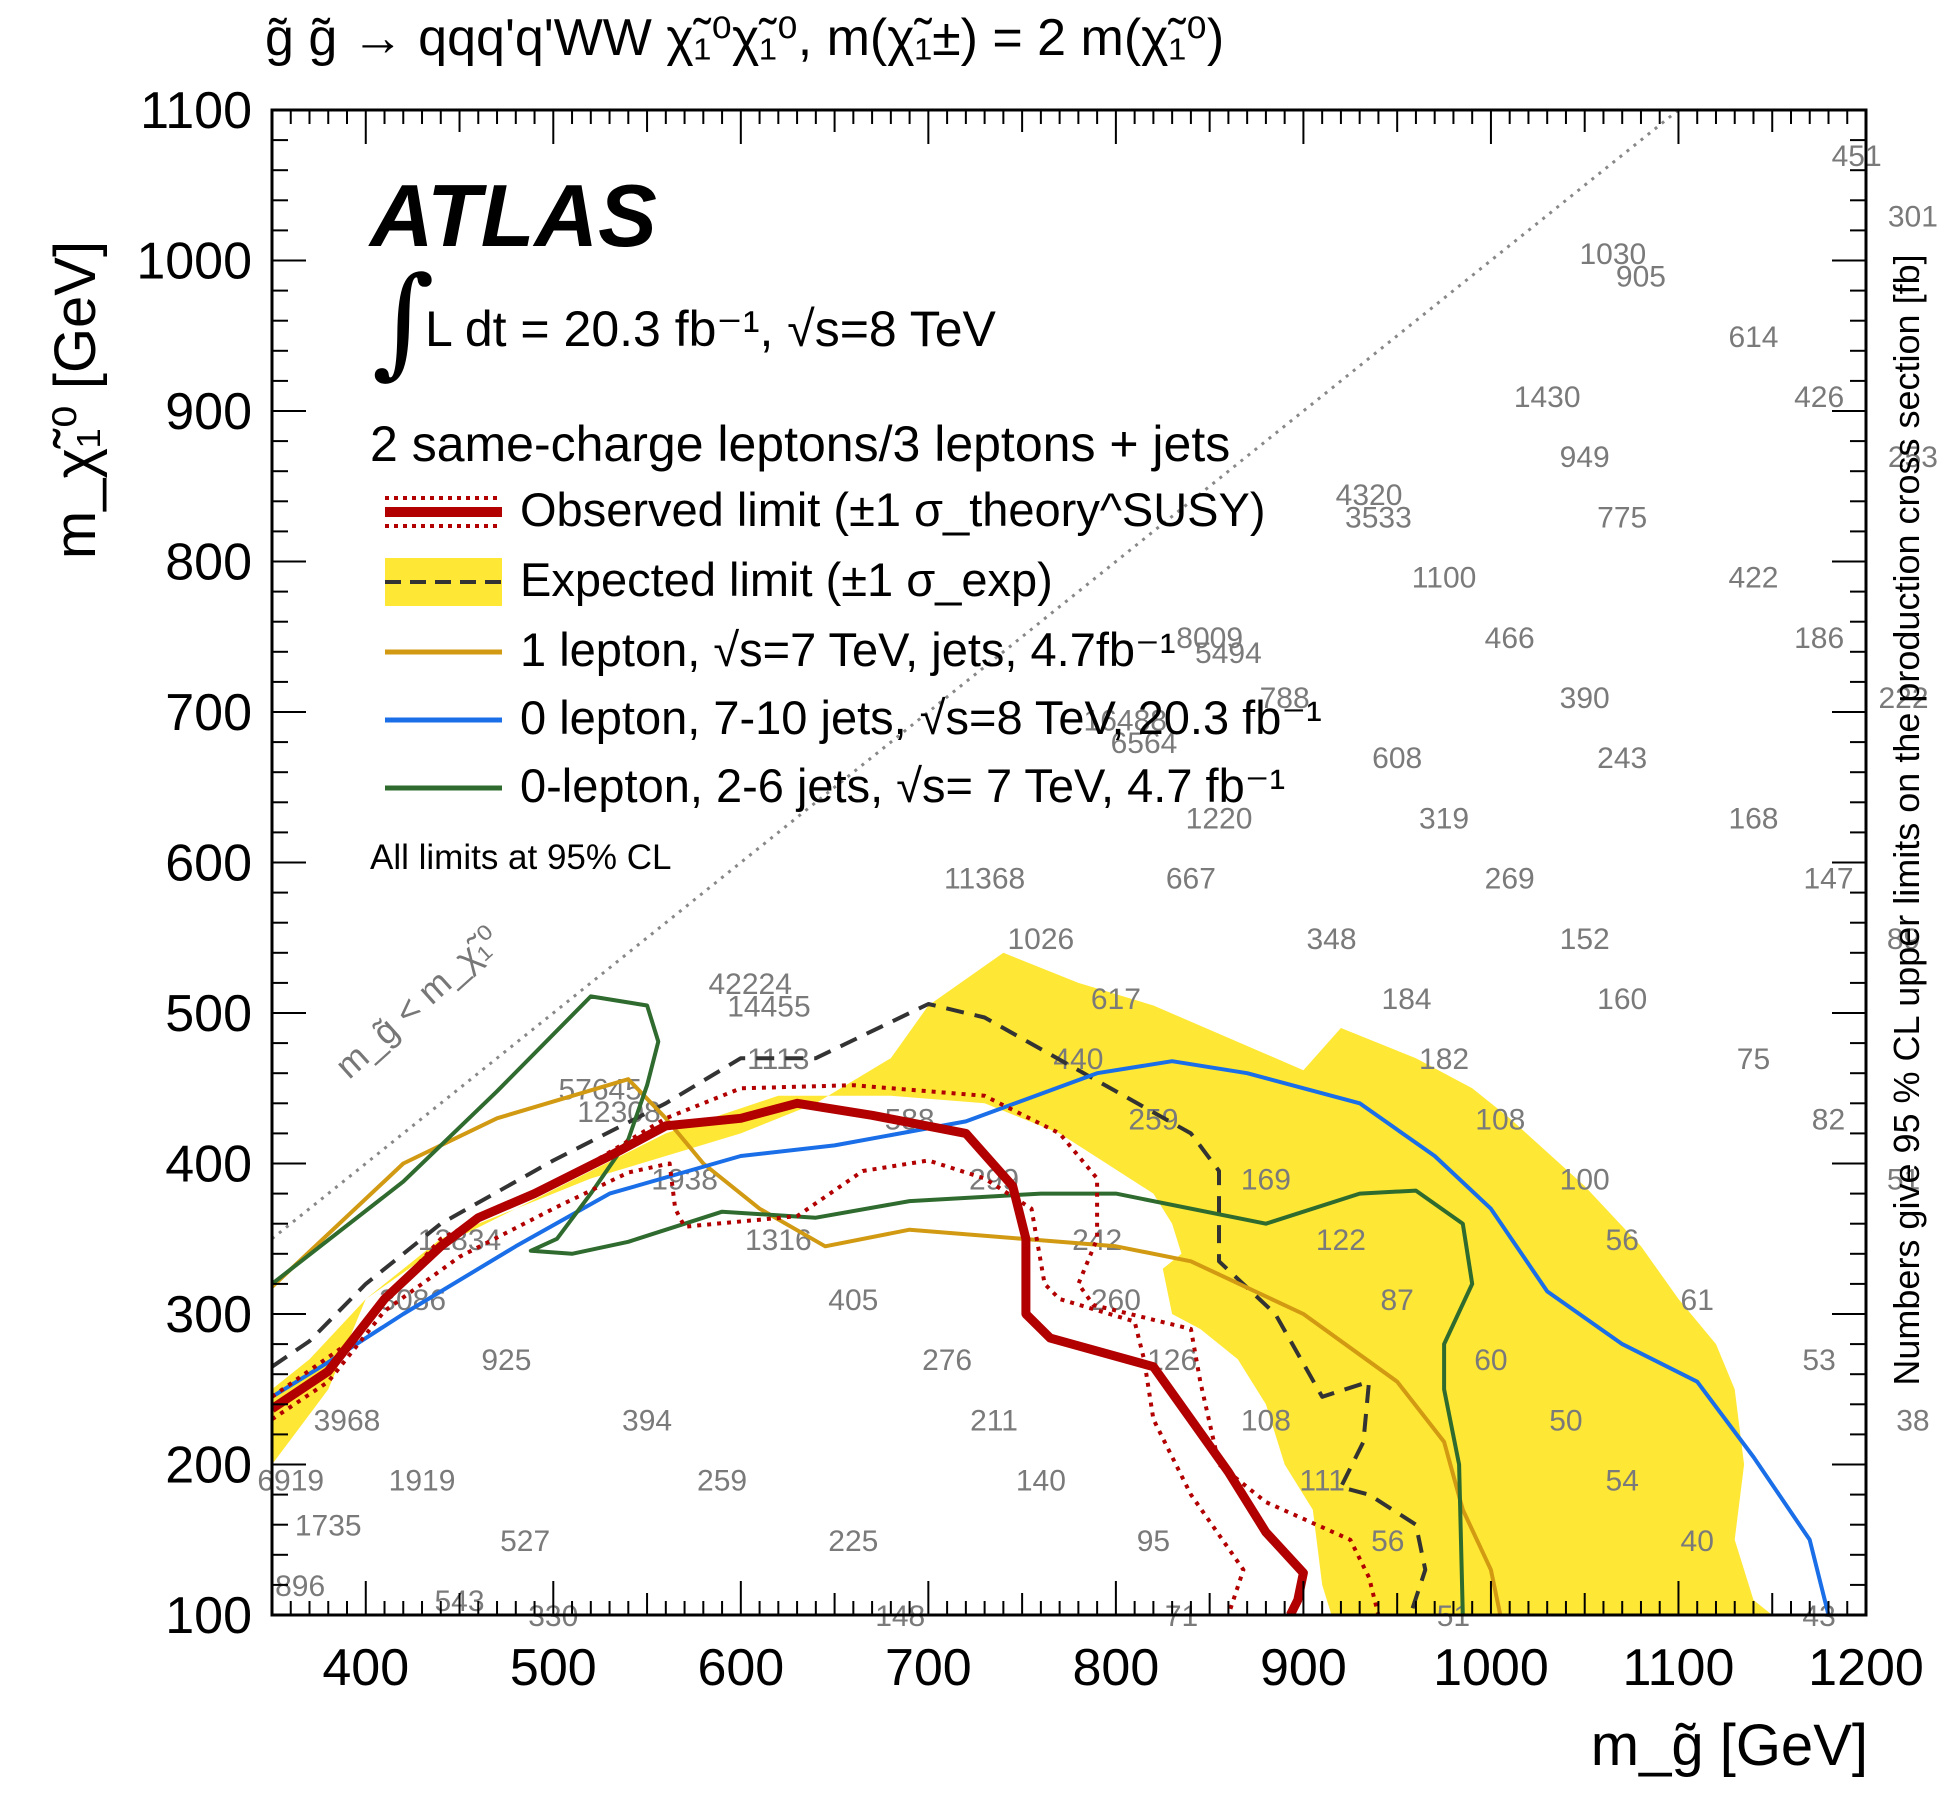 This screenshot has height=1805, width=1940. I want to click on cross-section-value: 222, so click(1903, 698).